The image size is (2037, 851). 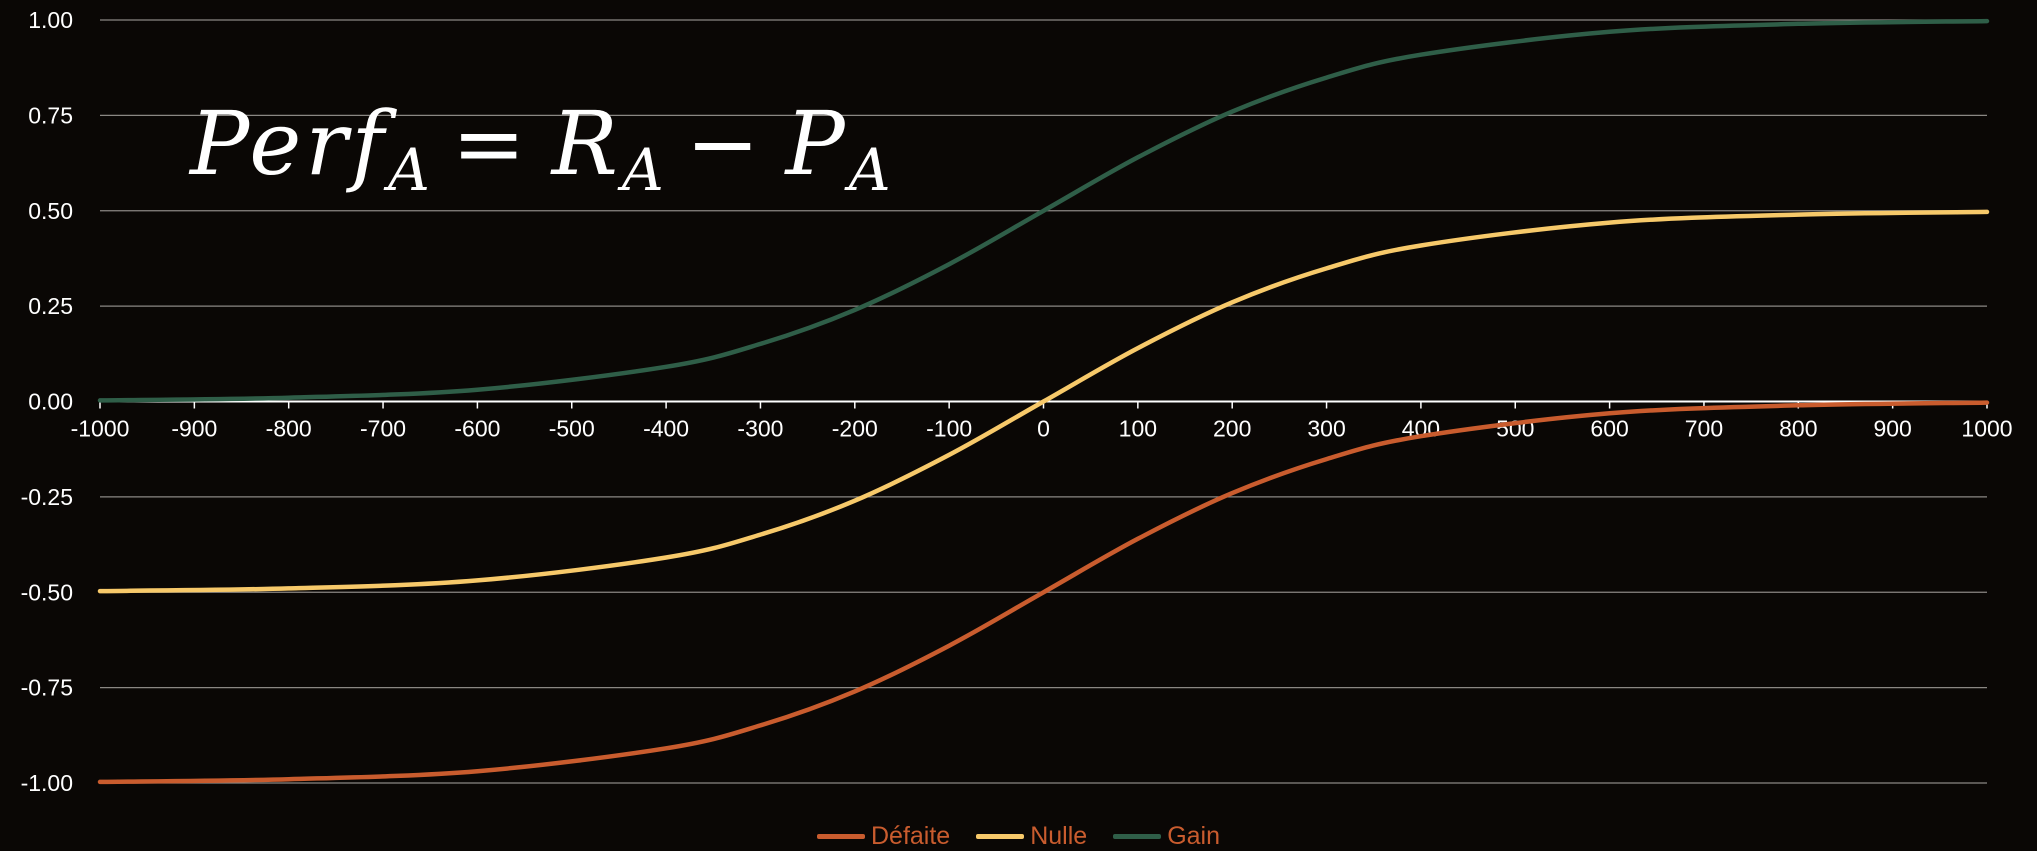 I want to click on legend-label: Nulle, so click(x=1059, y=836).